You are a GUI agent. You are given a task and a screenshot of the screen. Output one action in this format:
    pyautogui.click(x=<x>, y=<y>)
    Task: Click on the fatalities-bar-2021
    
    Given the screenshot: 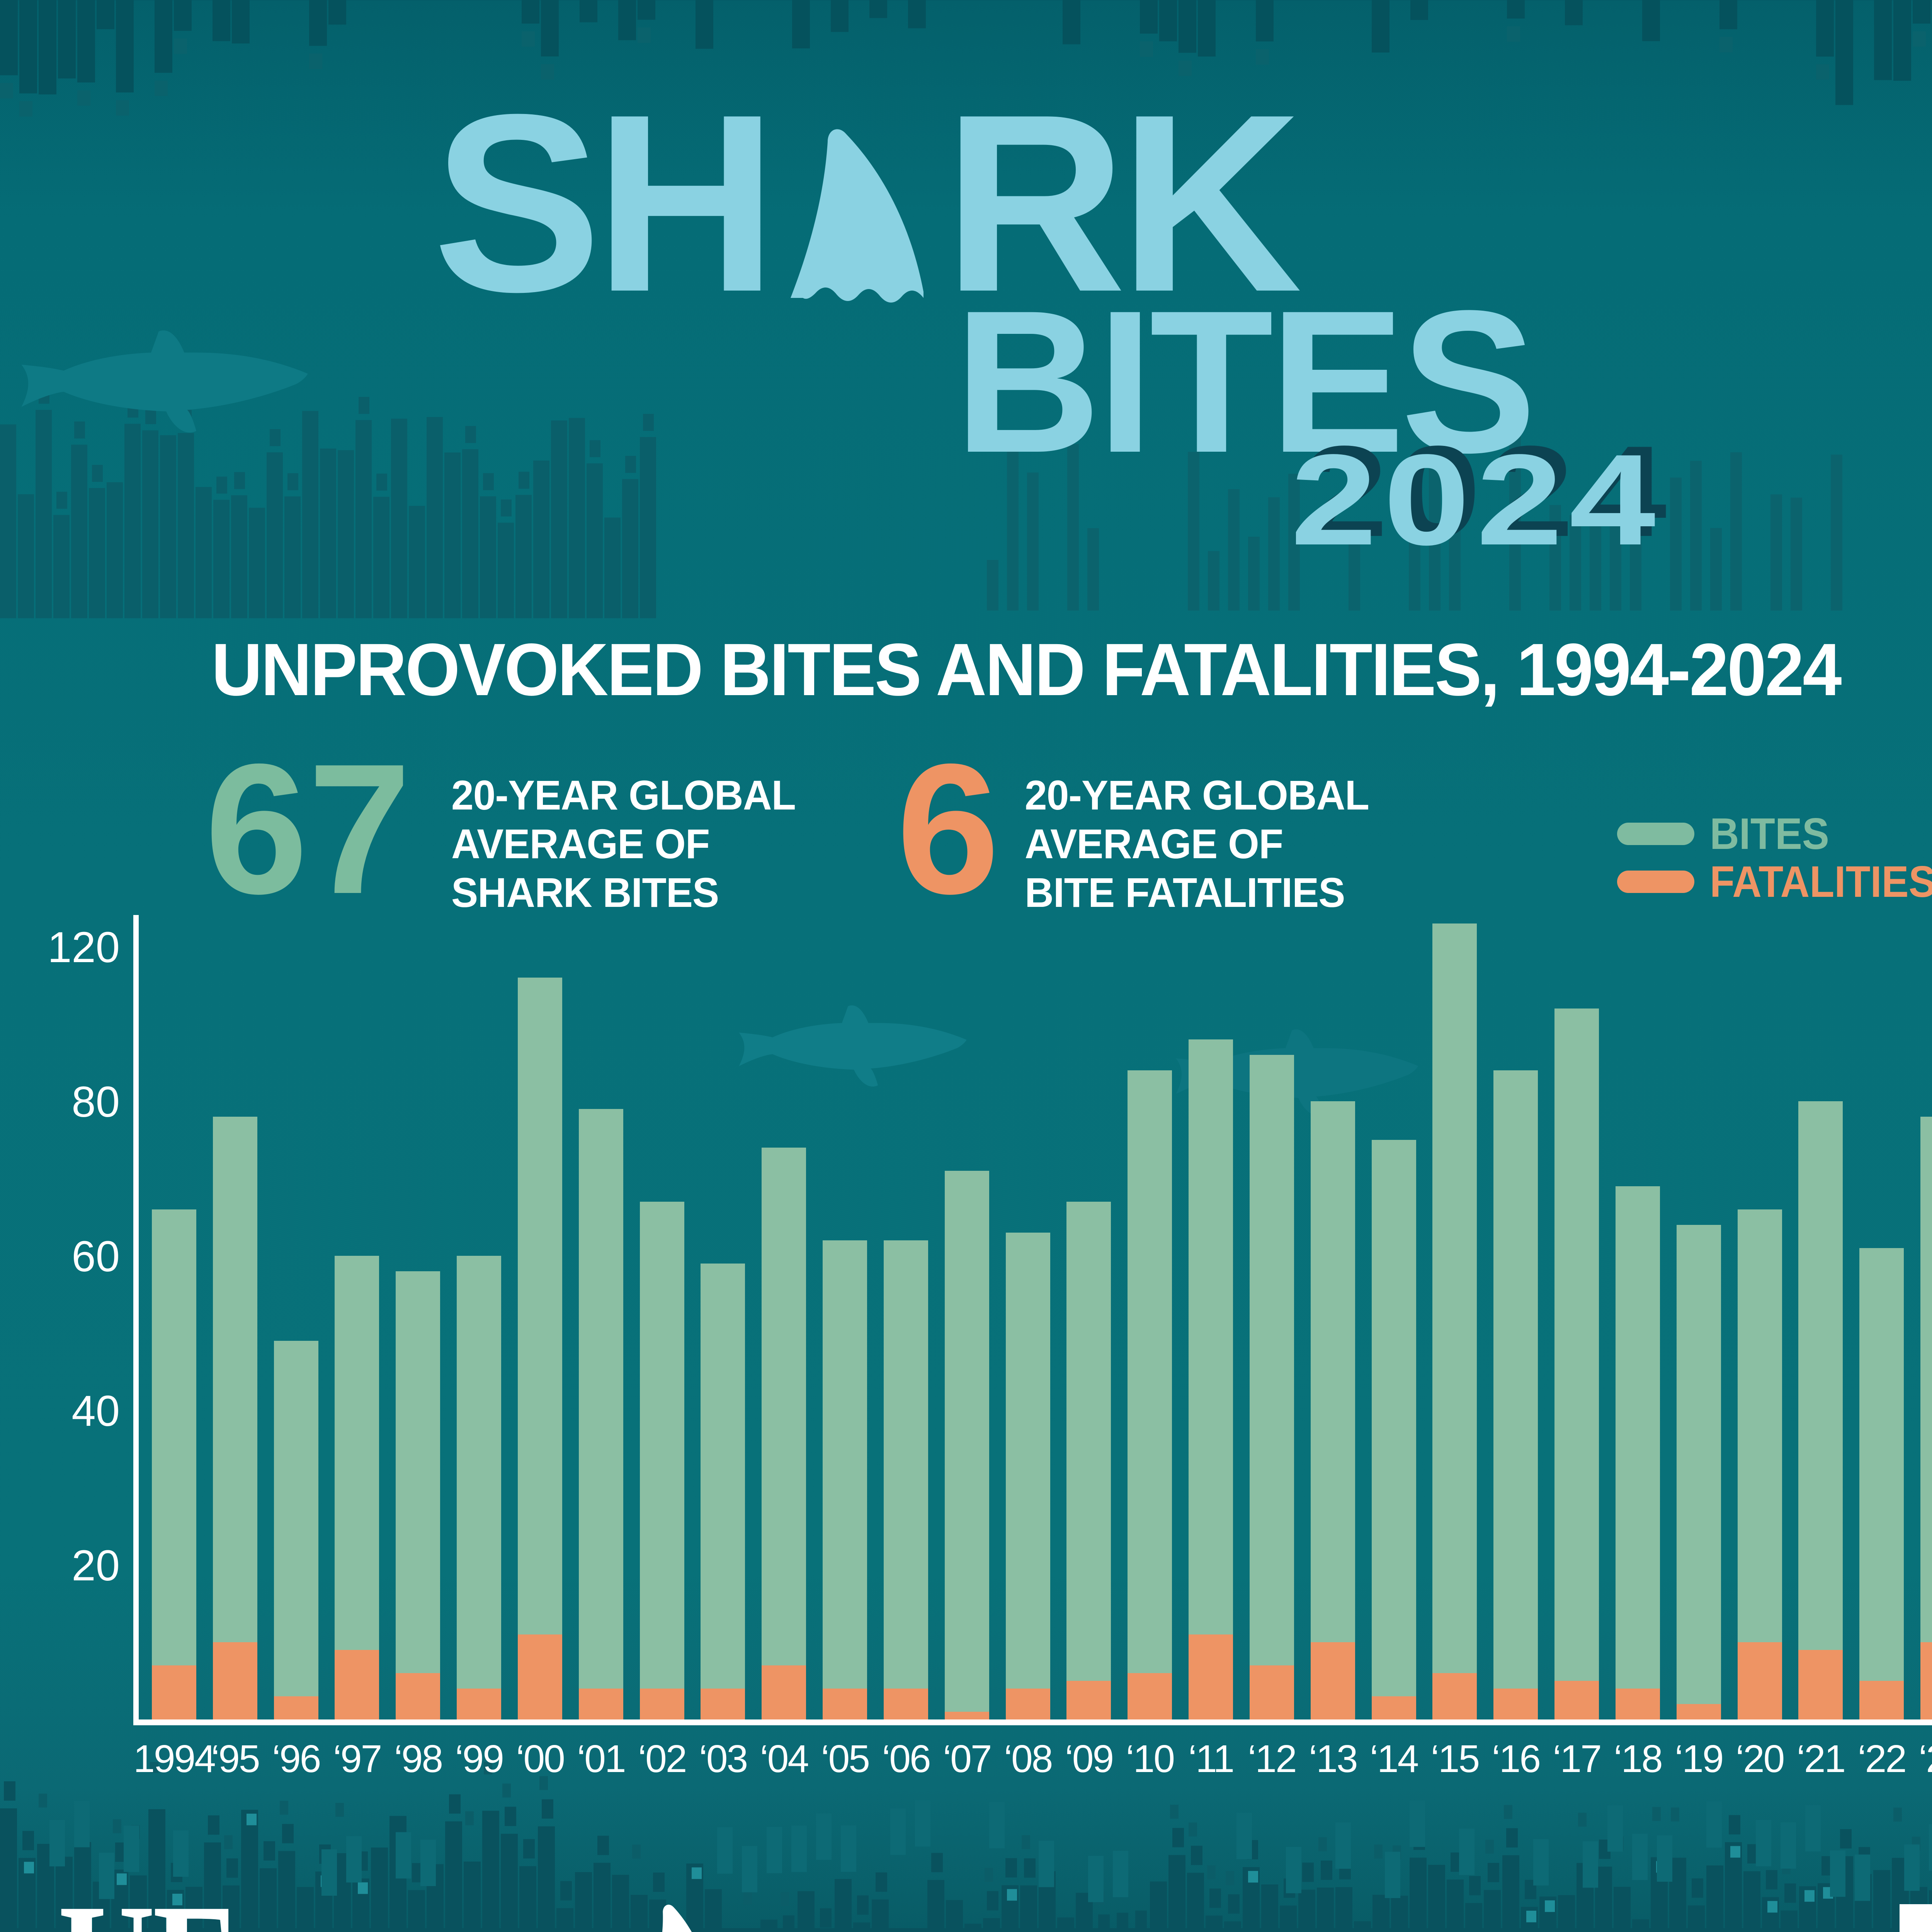 What is the action you would take?
    pyautogui.click(x=1821, y=1685)
    